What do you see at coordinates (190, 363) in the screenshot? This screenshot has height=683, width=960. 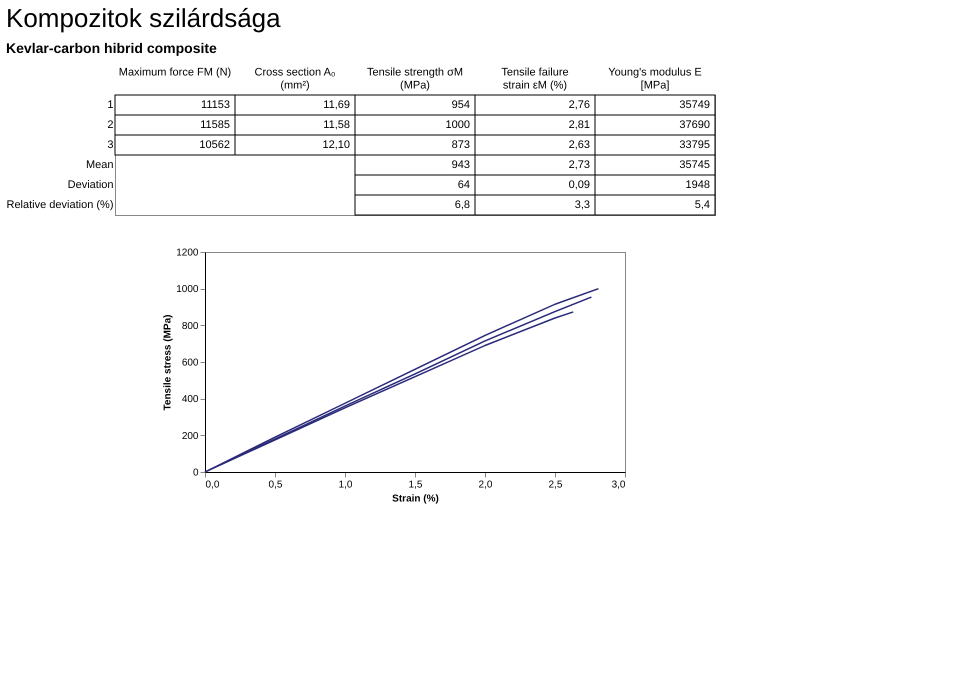 I see `y-tick-label: 600` at bounding box center [190, 363].